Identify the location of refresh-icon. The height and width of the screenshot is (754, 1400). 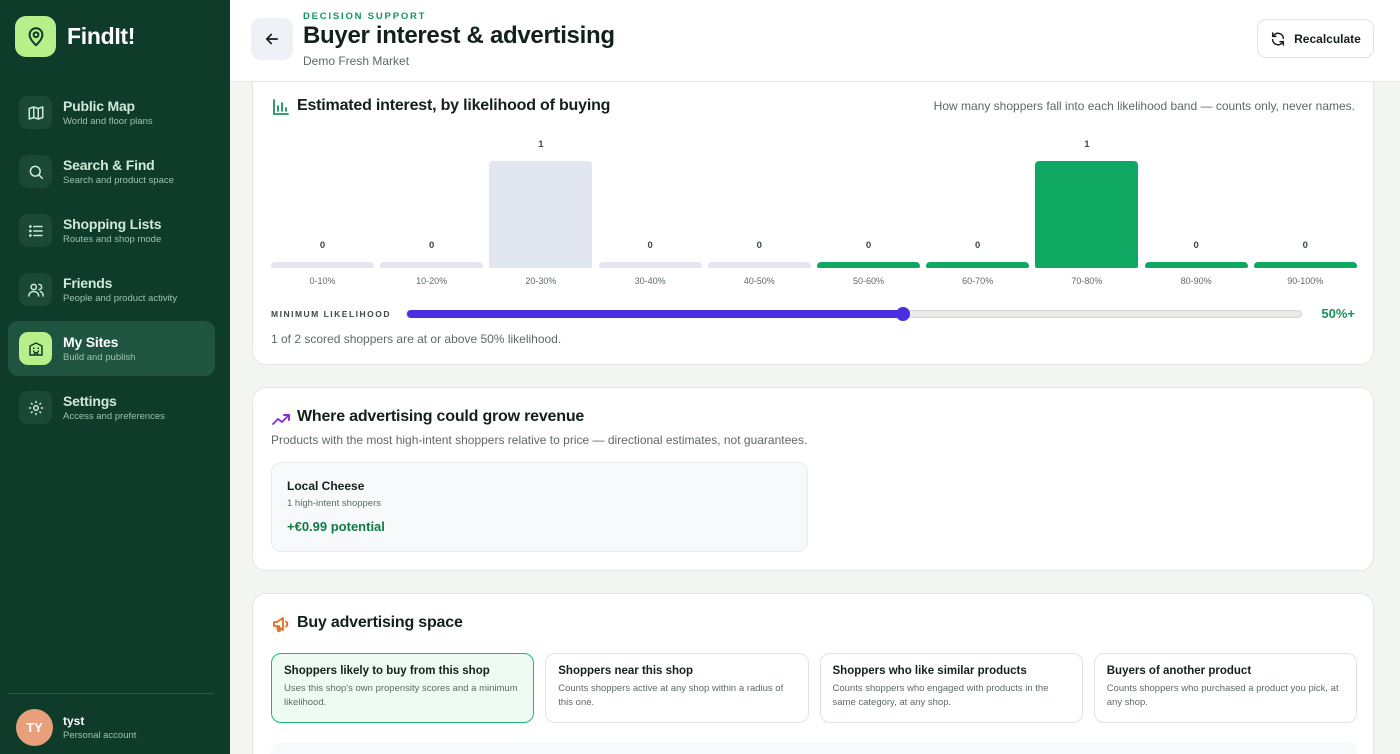
(1278, 38).